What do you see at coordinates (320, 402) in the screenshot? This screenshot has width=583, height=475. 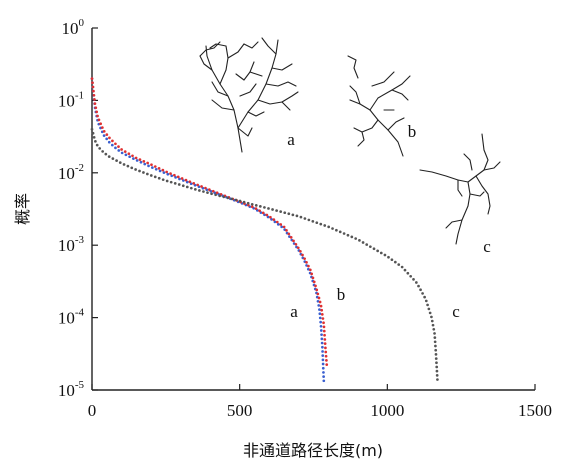 I see `x-tick-group: 0 500 1000 1500` at bounding box center [320, 402].